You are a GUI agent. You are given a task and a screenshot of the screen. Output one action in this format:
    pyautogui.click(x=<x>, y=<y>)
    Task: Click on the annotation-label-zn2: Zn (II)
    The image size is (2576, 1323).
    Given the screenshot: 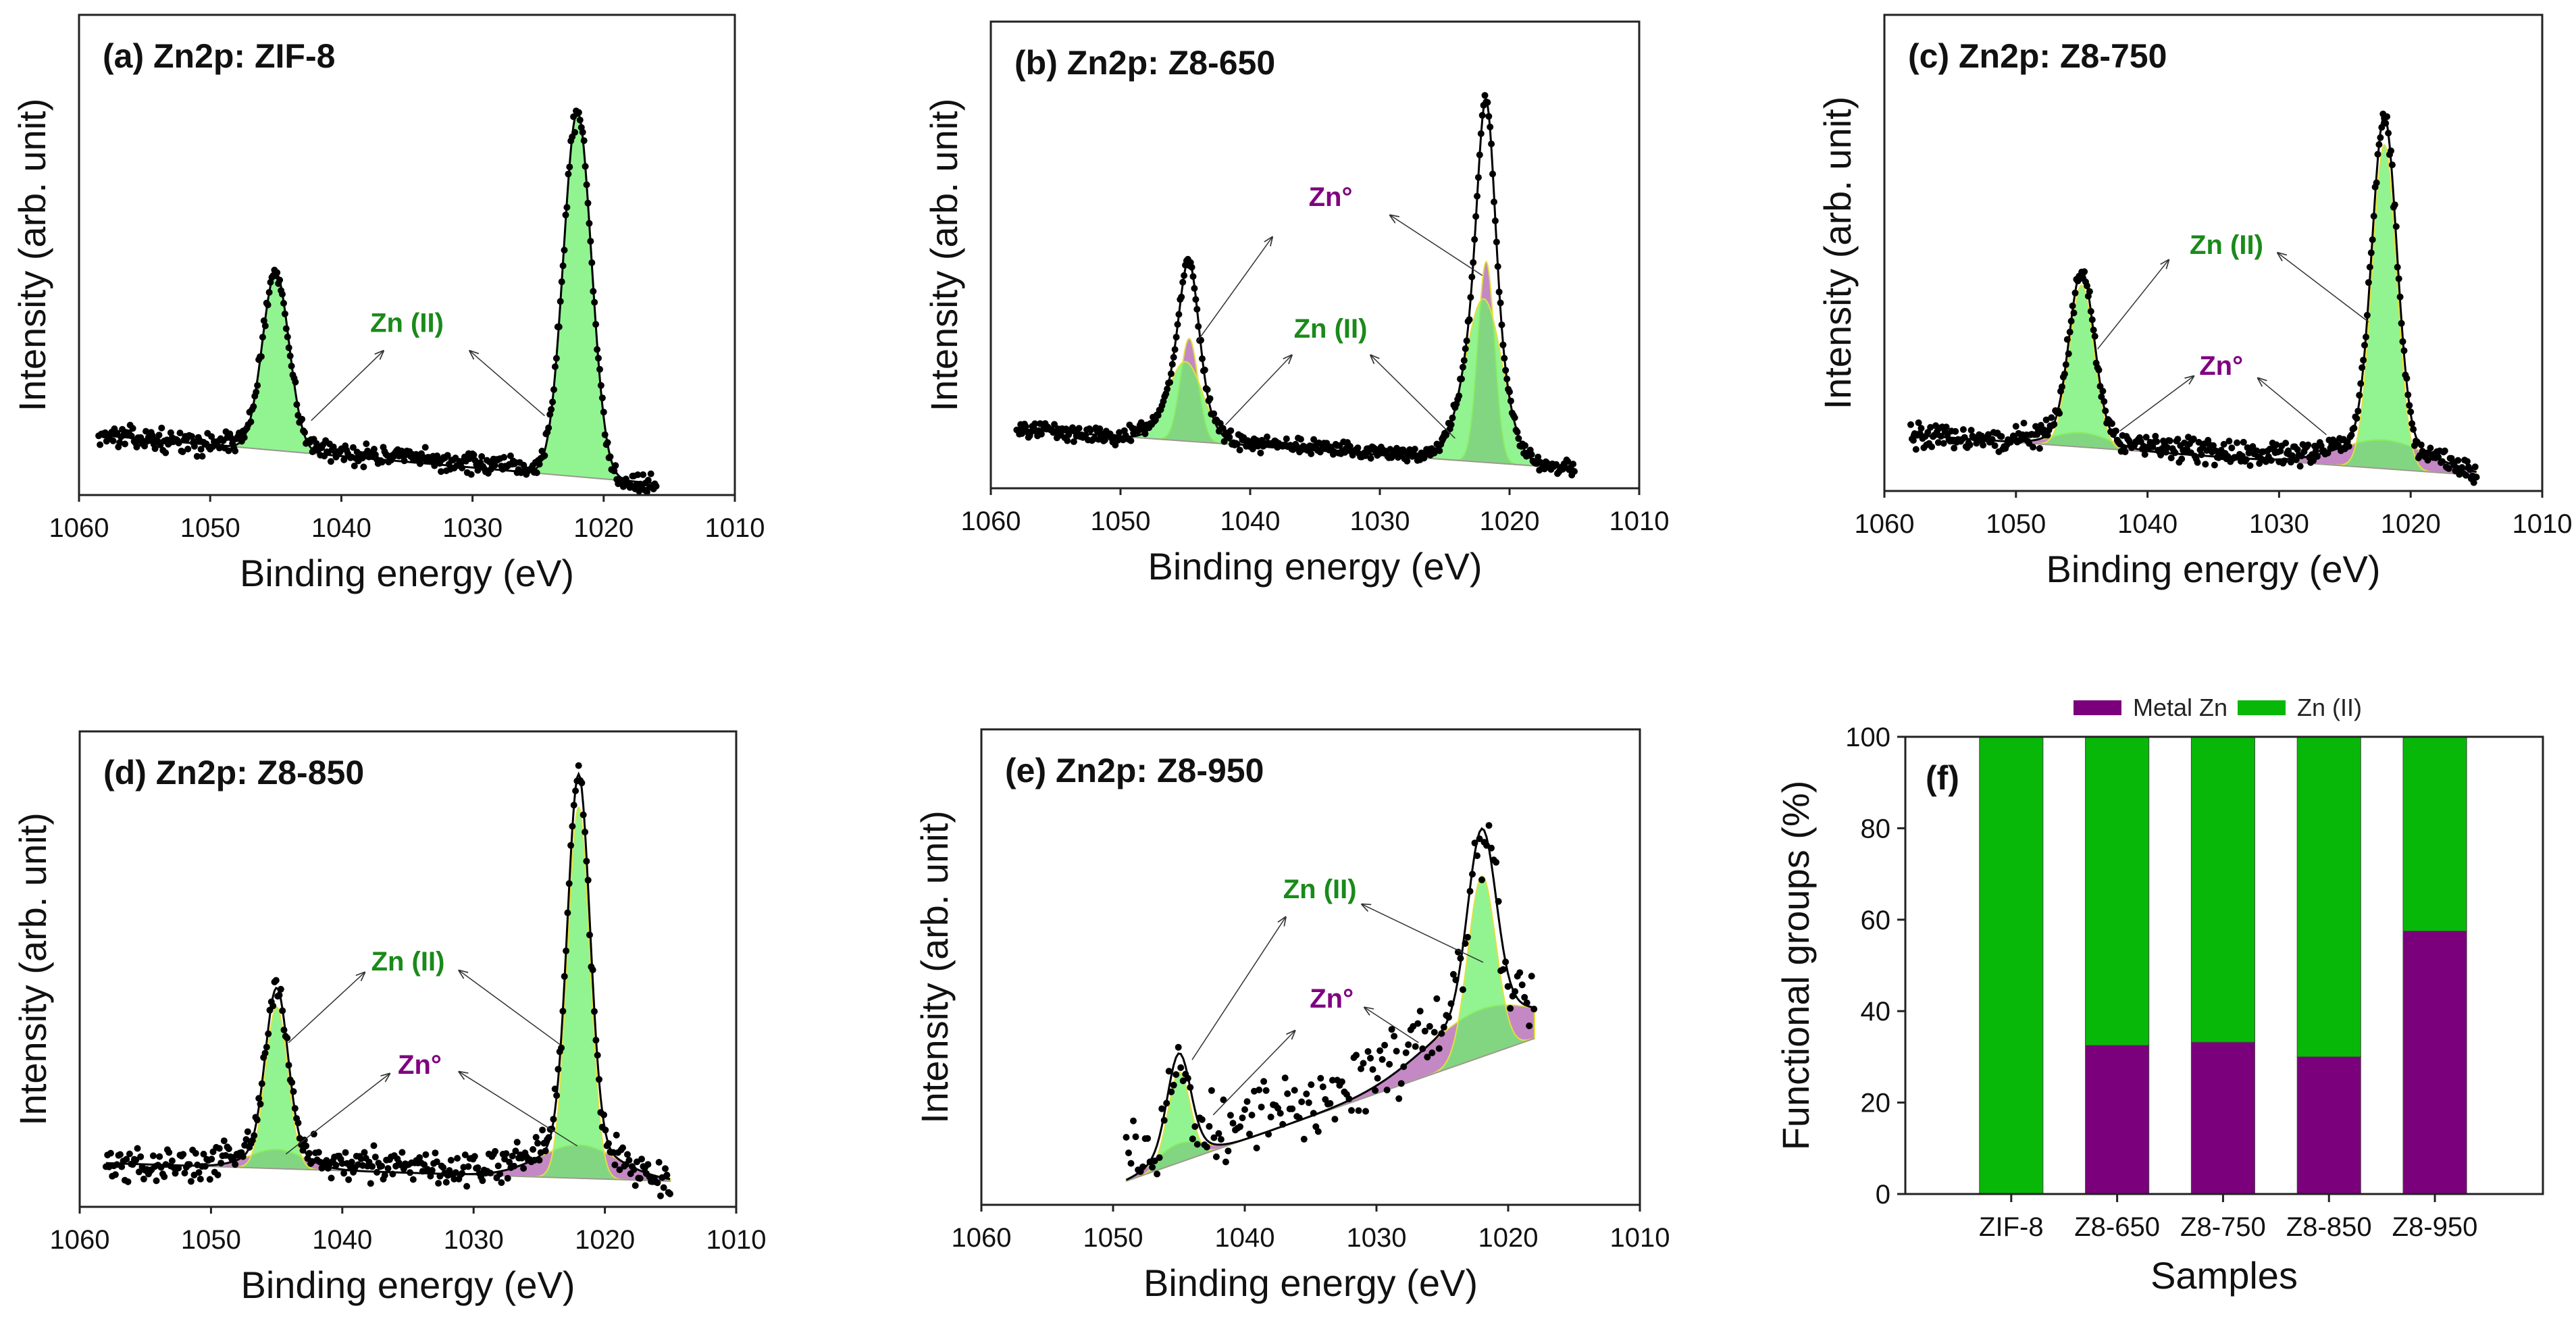 What is the action you would take?
    pyautogui.click(x=407, y=323)
    